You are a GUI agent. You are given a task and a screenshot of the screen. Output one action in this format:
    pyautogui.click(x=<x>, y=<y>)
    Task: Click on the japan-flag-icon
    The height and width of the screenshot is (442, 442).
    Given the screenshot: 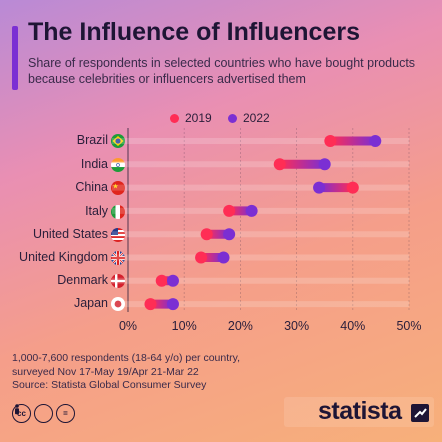 What is the action you would take?
    pyautogui.click(x=118, y=304)
    